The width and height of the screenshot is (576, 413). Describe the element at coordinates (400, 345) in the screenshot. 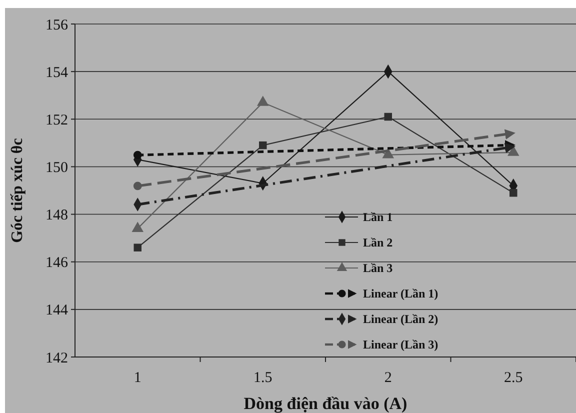

I see `legend-label: Linear (Lần 3)` at that location.